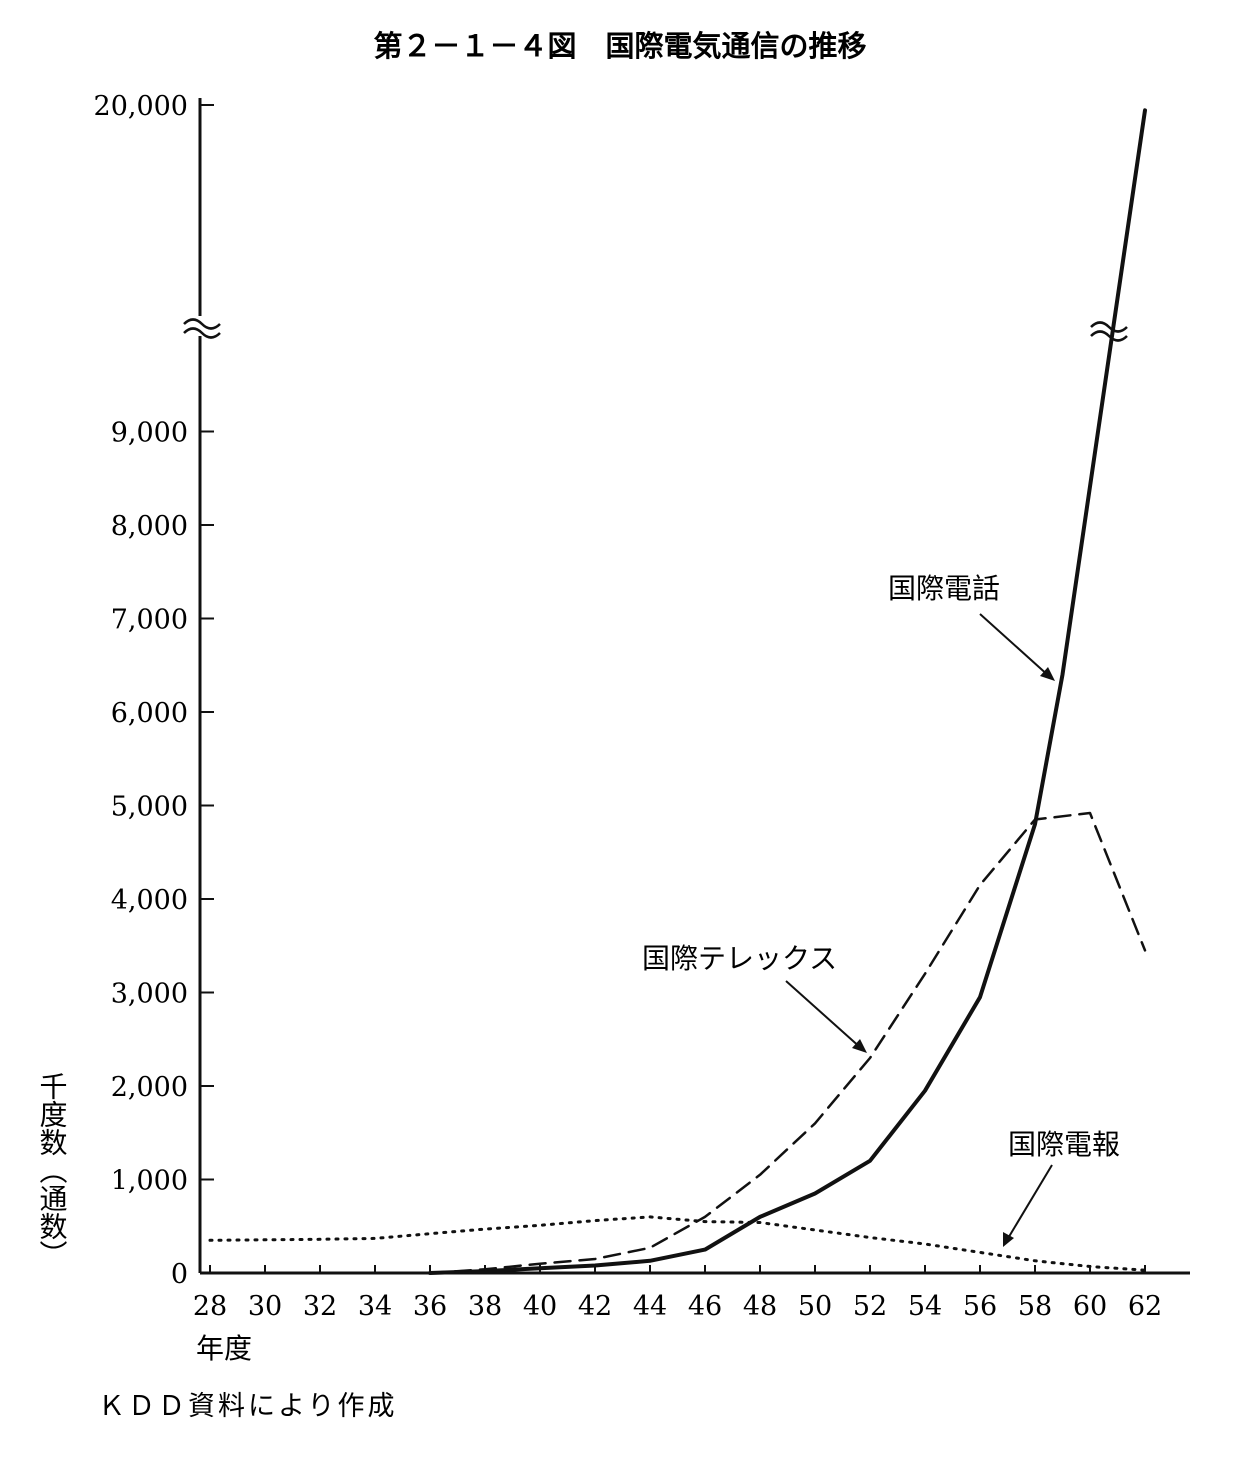 Image resolution: width=1244 pixels, height=1461 pixels. What do you see at coordinates (1047, 674) in the screenshot?
I see `arrowhead-international-telephone` at bounding box center [1047, 674].